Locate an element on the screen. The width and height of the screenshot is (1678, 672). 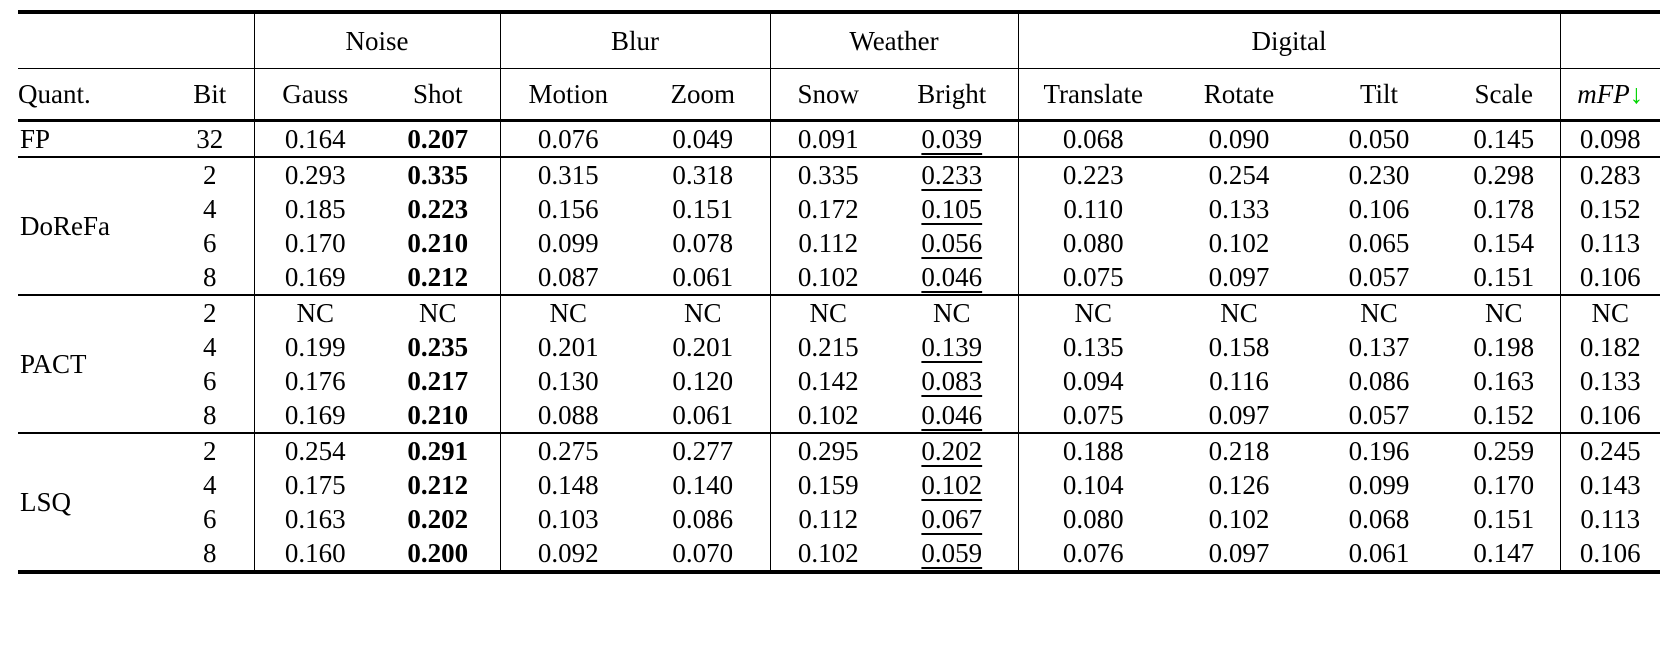
metric-cell: 0.116 is located at coordinates (1239, 380).